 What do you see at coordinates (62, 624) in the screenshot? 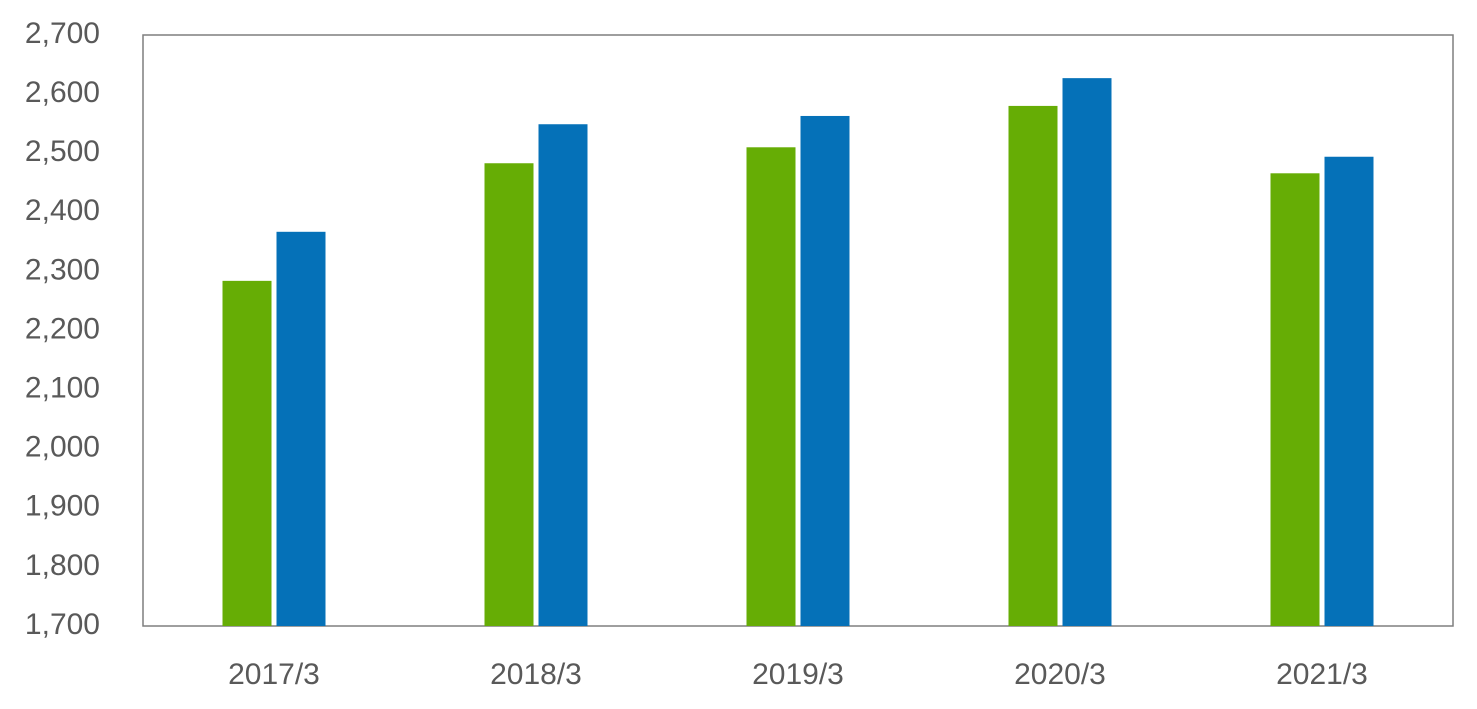
I see `y-tick-label: 1,700` at bounding box center [62, 624].